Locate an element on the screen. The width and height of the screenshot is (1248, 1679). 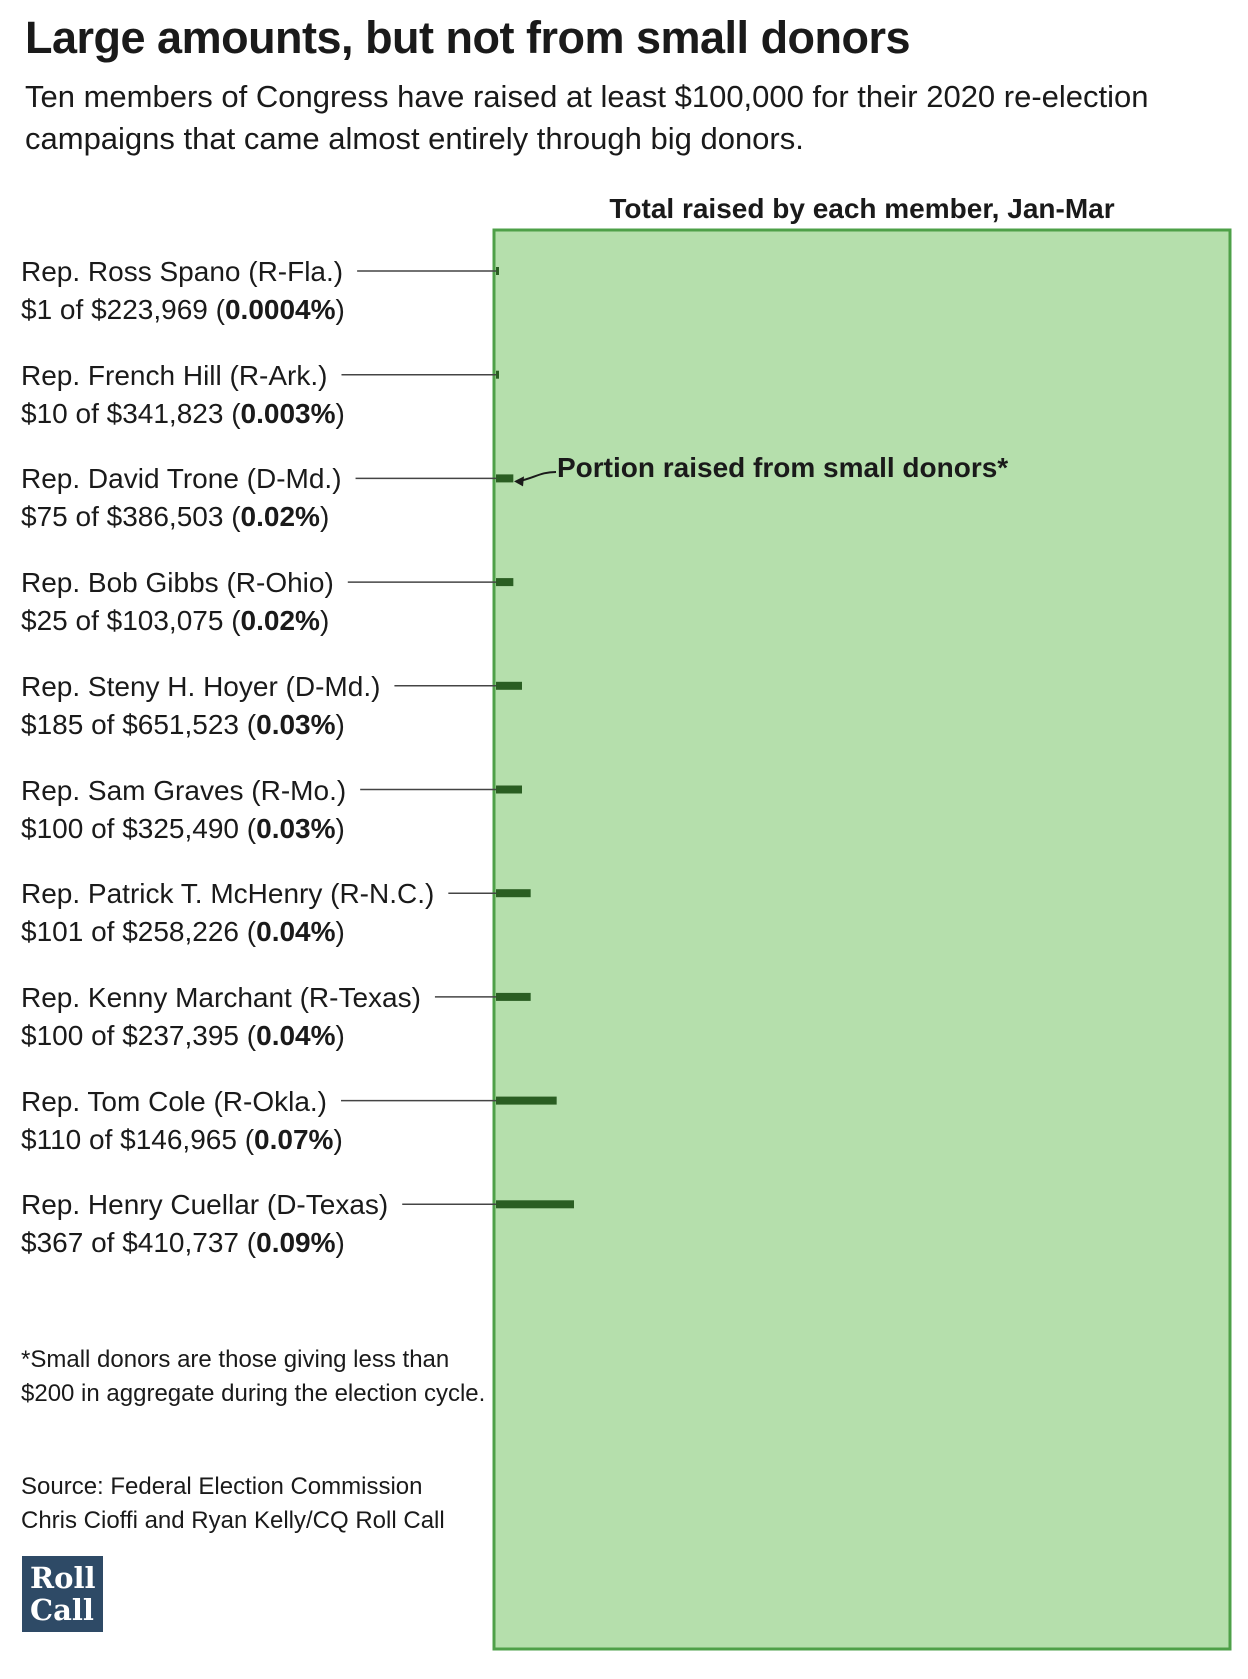
total-amount: $258,226 is located at coordinates (181, 932).